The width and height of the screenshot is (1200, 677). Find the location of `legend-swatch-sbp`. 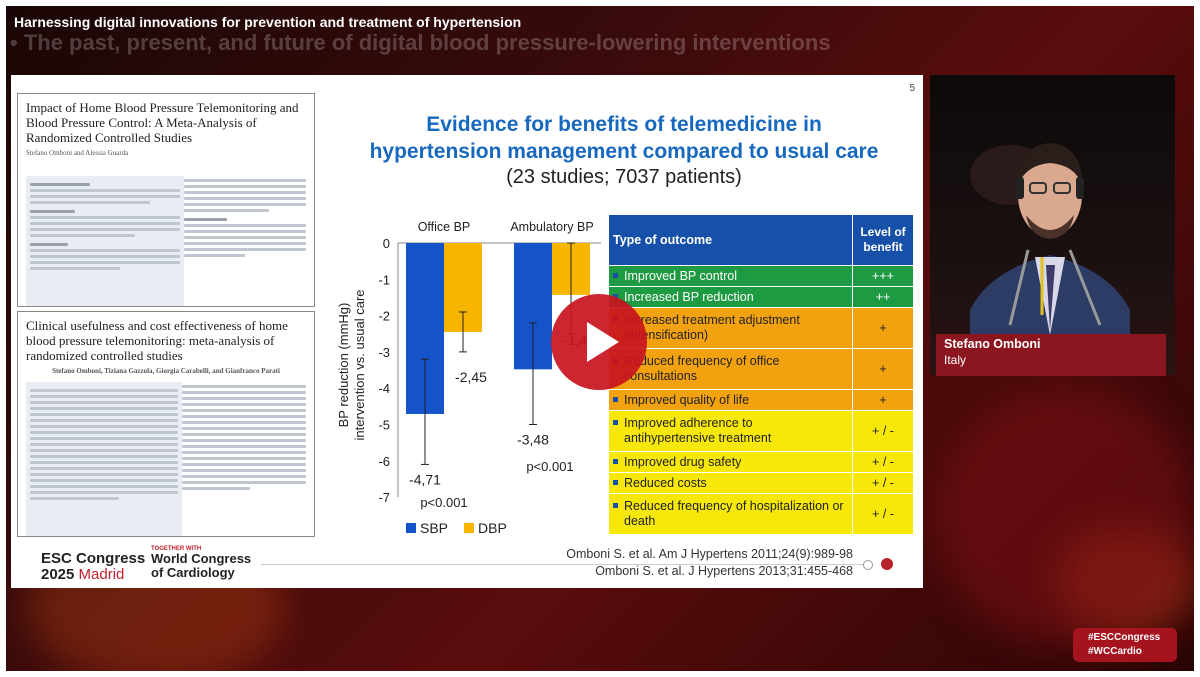

legend-swatch-sbp is located at coordinates (411, 528).